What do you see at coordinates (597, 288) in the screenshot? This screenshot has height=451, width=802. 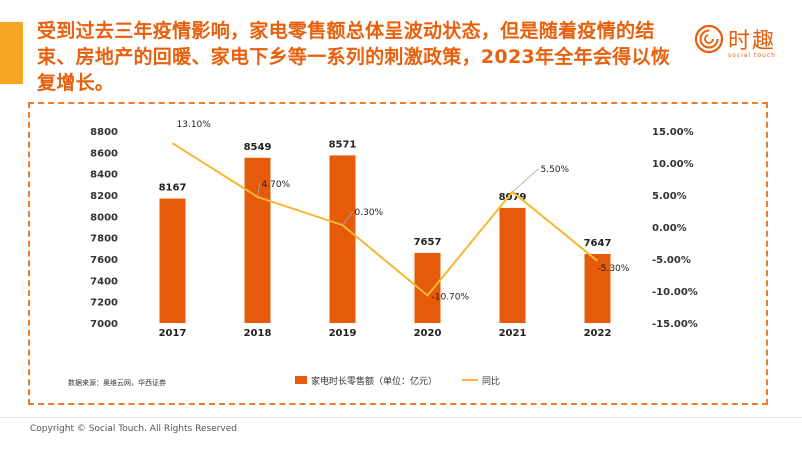 I see `bar-2022` at bounding box center [597, 288].